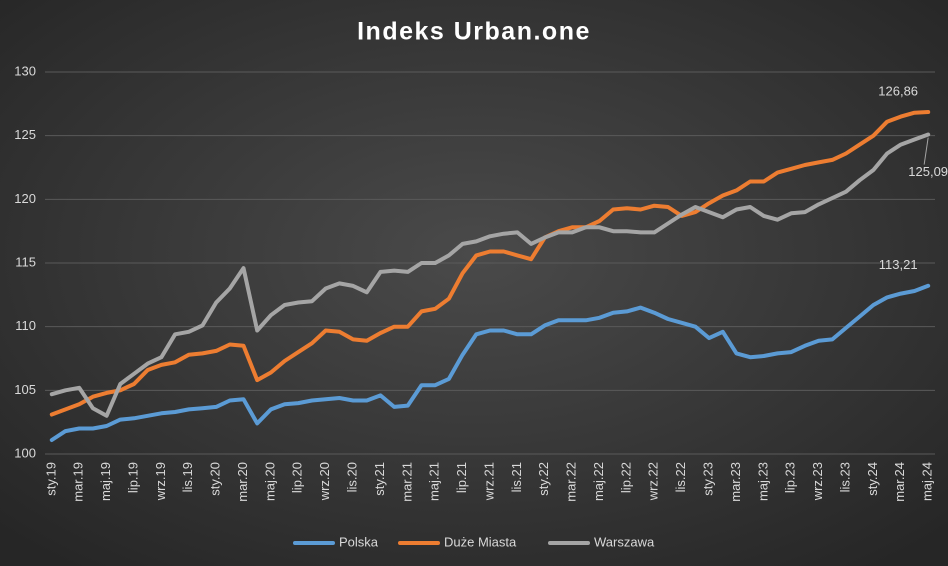  I want to click on legend-label: Polska, so click(359, 541).